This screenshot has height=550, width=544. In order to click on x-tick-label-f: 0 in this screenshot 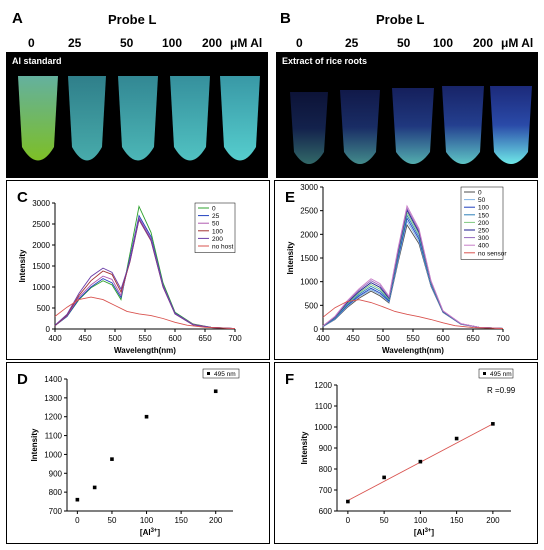, I will do `click(348, 520)`.